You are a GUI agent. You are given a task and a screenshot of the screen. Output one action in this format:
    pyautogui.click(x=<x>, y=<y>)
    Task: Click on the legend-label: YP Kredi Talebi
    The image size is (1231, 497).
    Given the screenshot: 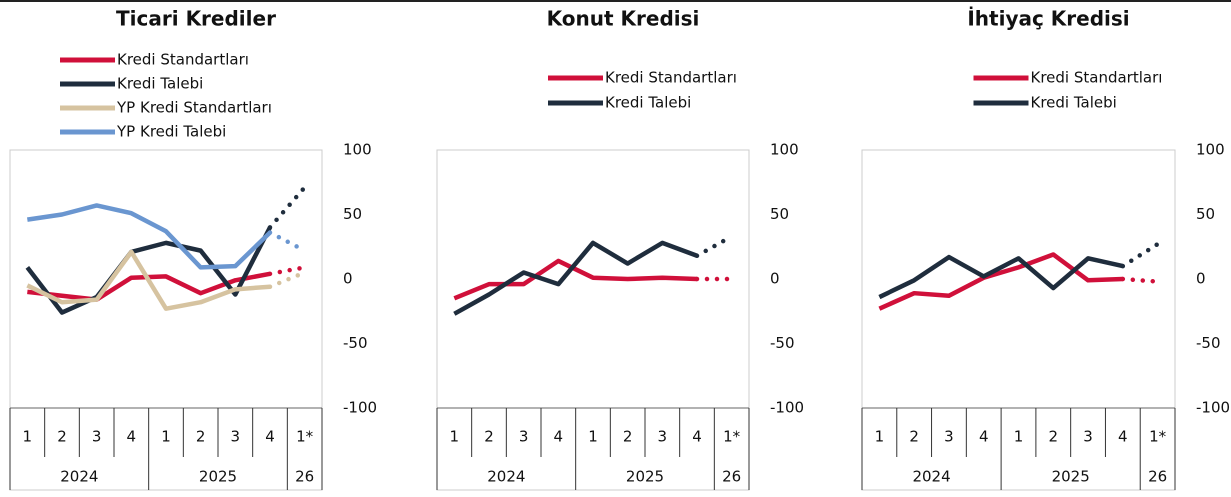 What is the action you would take?
    pyautogui.click(x=171, y=132)
    